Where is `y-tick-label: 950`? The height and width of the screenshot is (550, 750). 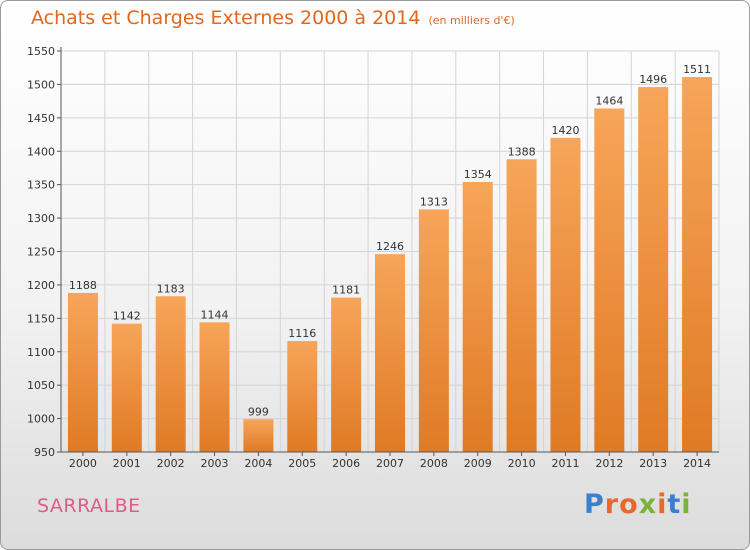
y-tick-label: 950 is located at coordinates (44, 452).